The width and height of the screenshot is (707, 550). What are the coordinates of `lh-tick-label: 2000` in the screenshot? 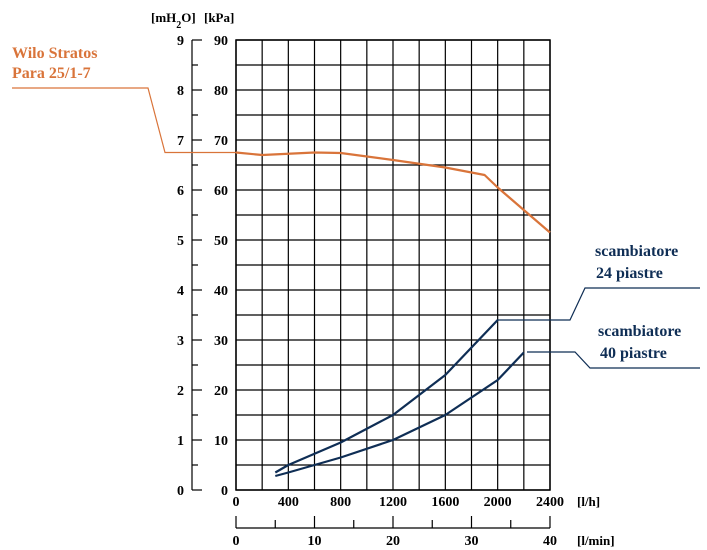 It's located at (498, 502).